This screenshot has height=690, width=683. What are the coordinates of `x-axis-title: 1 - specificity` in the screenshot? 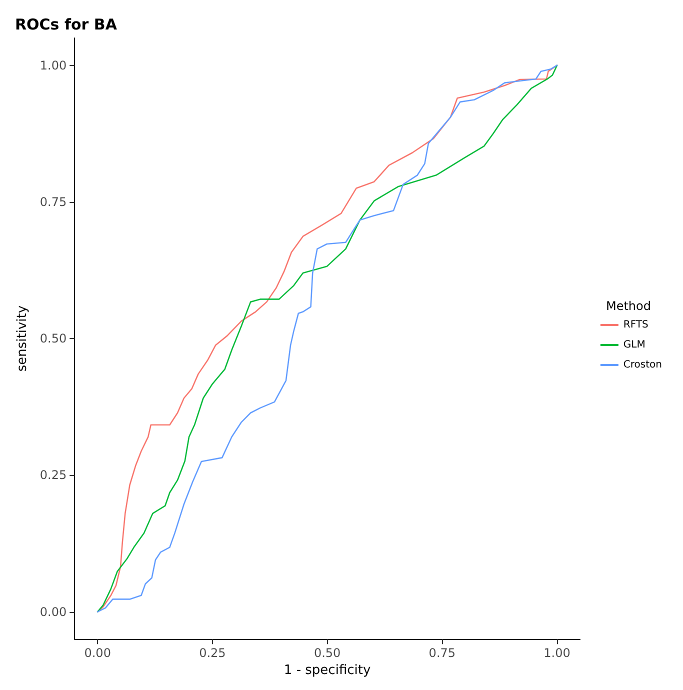 It's located at (327, 670).